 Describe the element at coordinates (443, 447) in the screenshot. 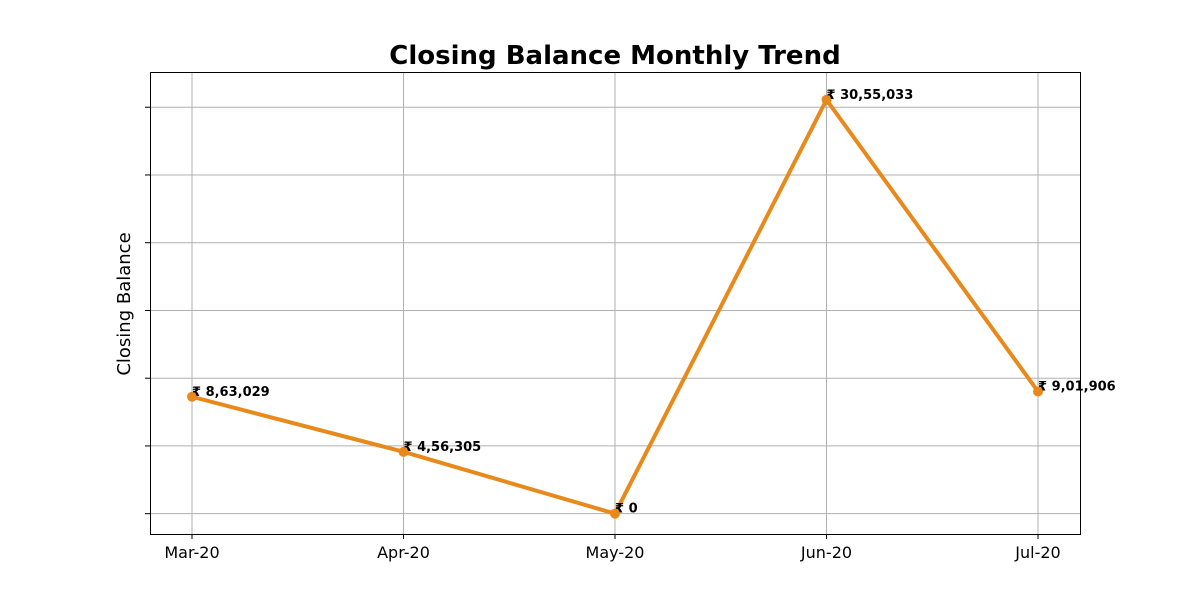

I see `data-label: ₹ 4,56,305` at that location.